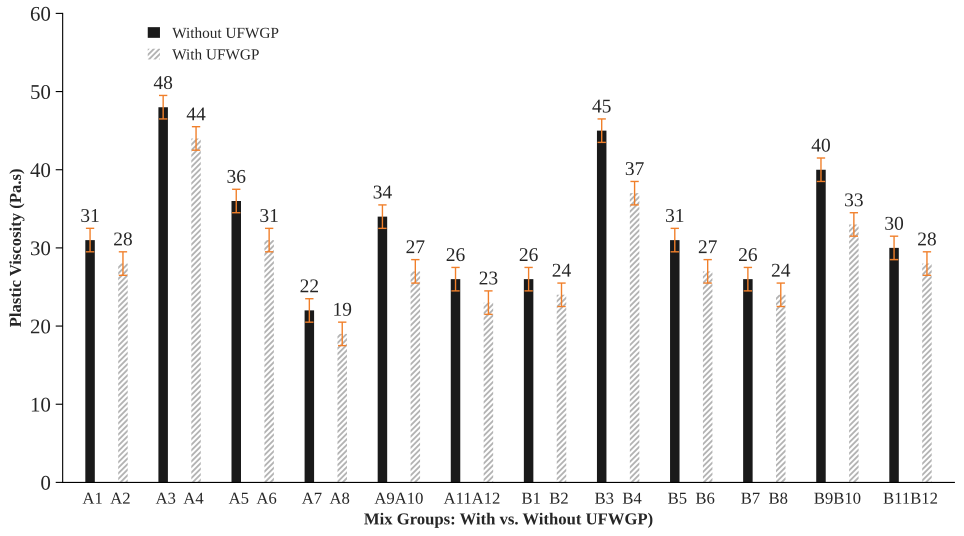  What do you see at coordinates (821, 145) in the screenshot?
I see `data-label: 40` at bounding box center [821, 145].